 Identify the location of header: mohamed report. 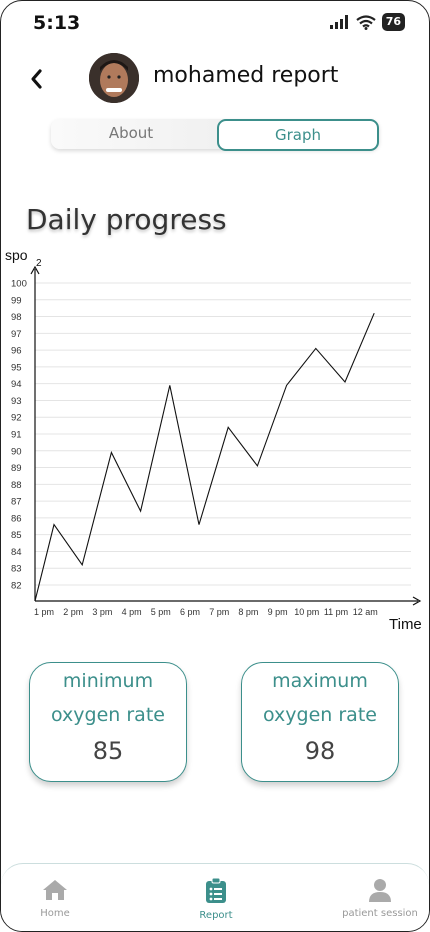
(215, 79).